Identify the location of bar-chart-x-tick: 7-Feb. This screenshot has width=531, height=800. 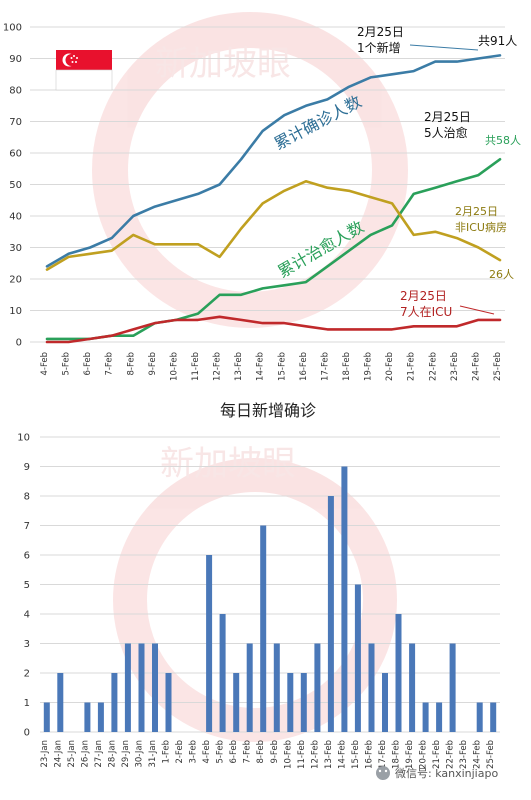
(248, 752).